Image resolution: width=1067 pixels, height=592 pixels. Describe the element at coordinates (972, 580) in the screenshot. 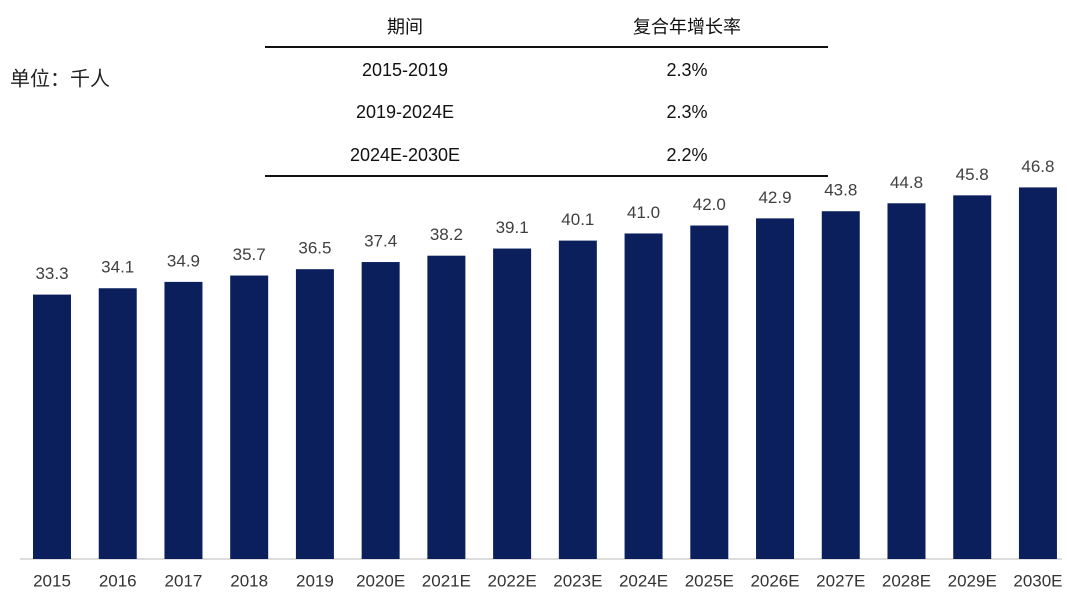

I see `x-tick-label: 2029E` at that location.